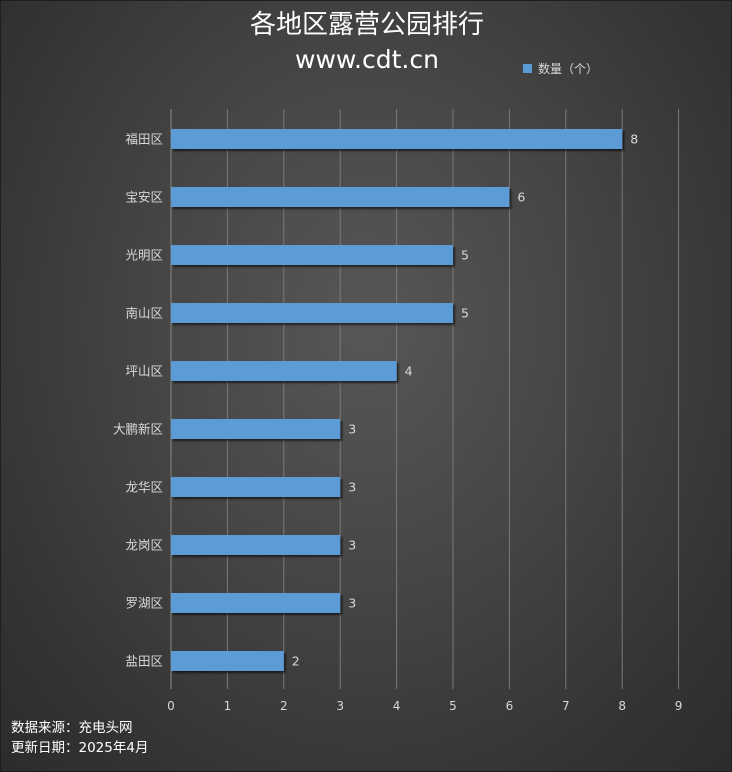 The image size is (732, 772). I want to click on chart-title: 各地区露营公园排行, so click(366, 25).